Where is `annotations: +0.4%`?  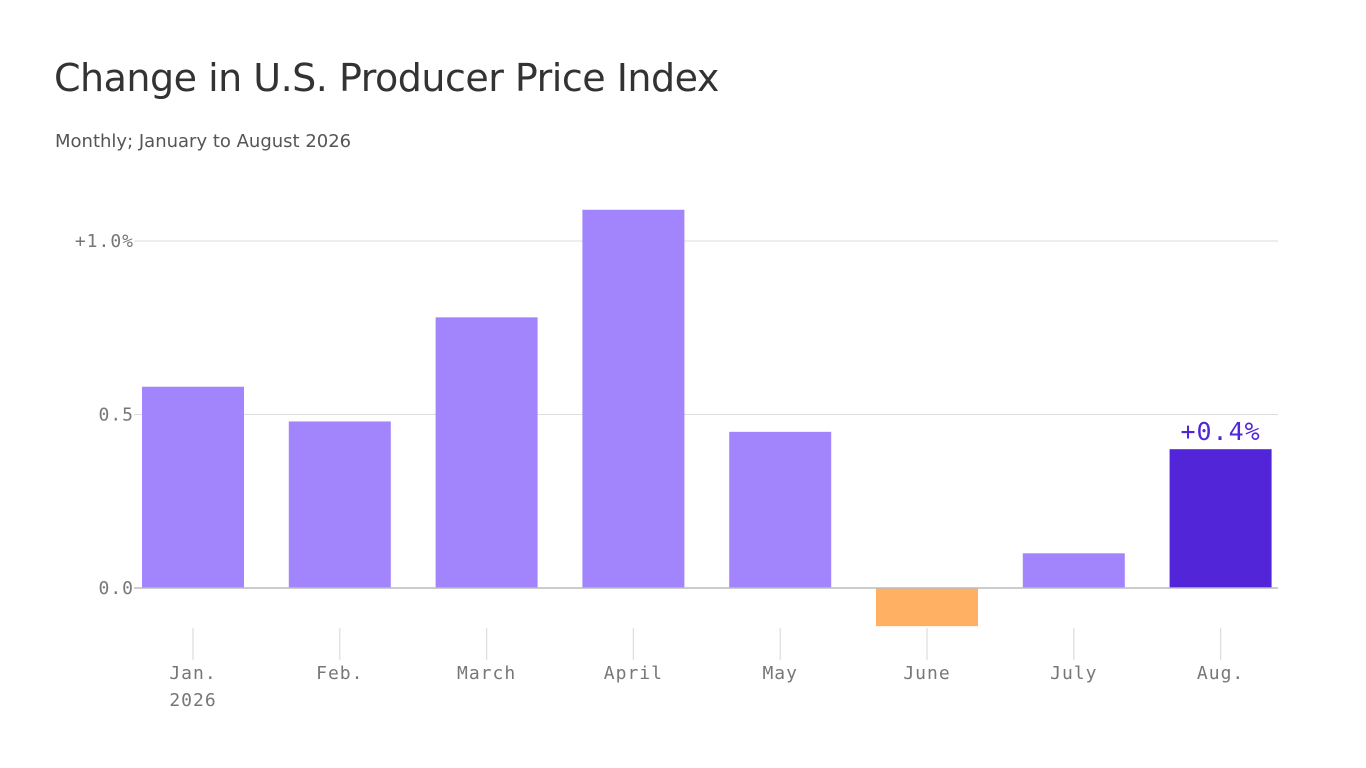 annotations: +0.4% is located at coordinates (1220, 431).